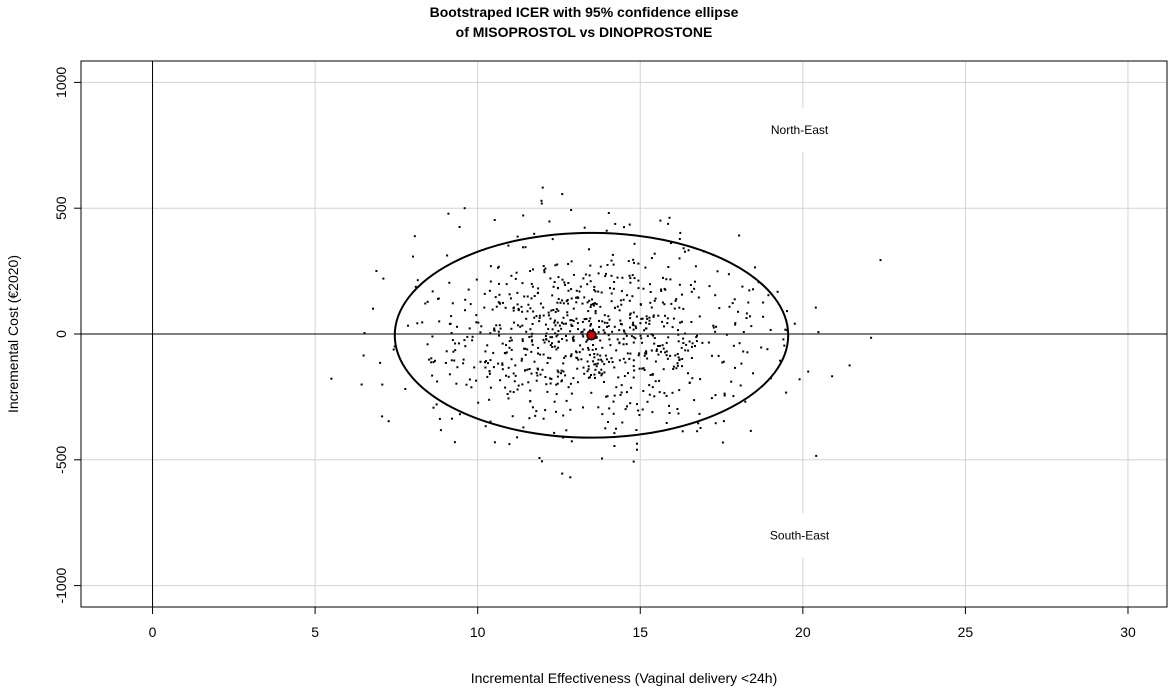 The width and height of the screenshot is (1169, 689). Describe the element at coordinates (153, 632) in the screenshot. I see `x-tick-label-0: 0` at that location.